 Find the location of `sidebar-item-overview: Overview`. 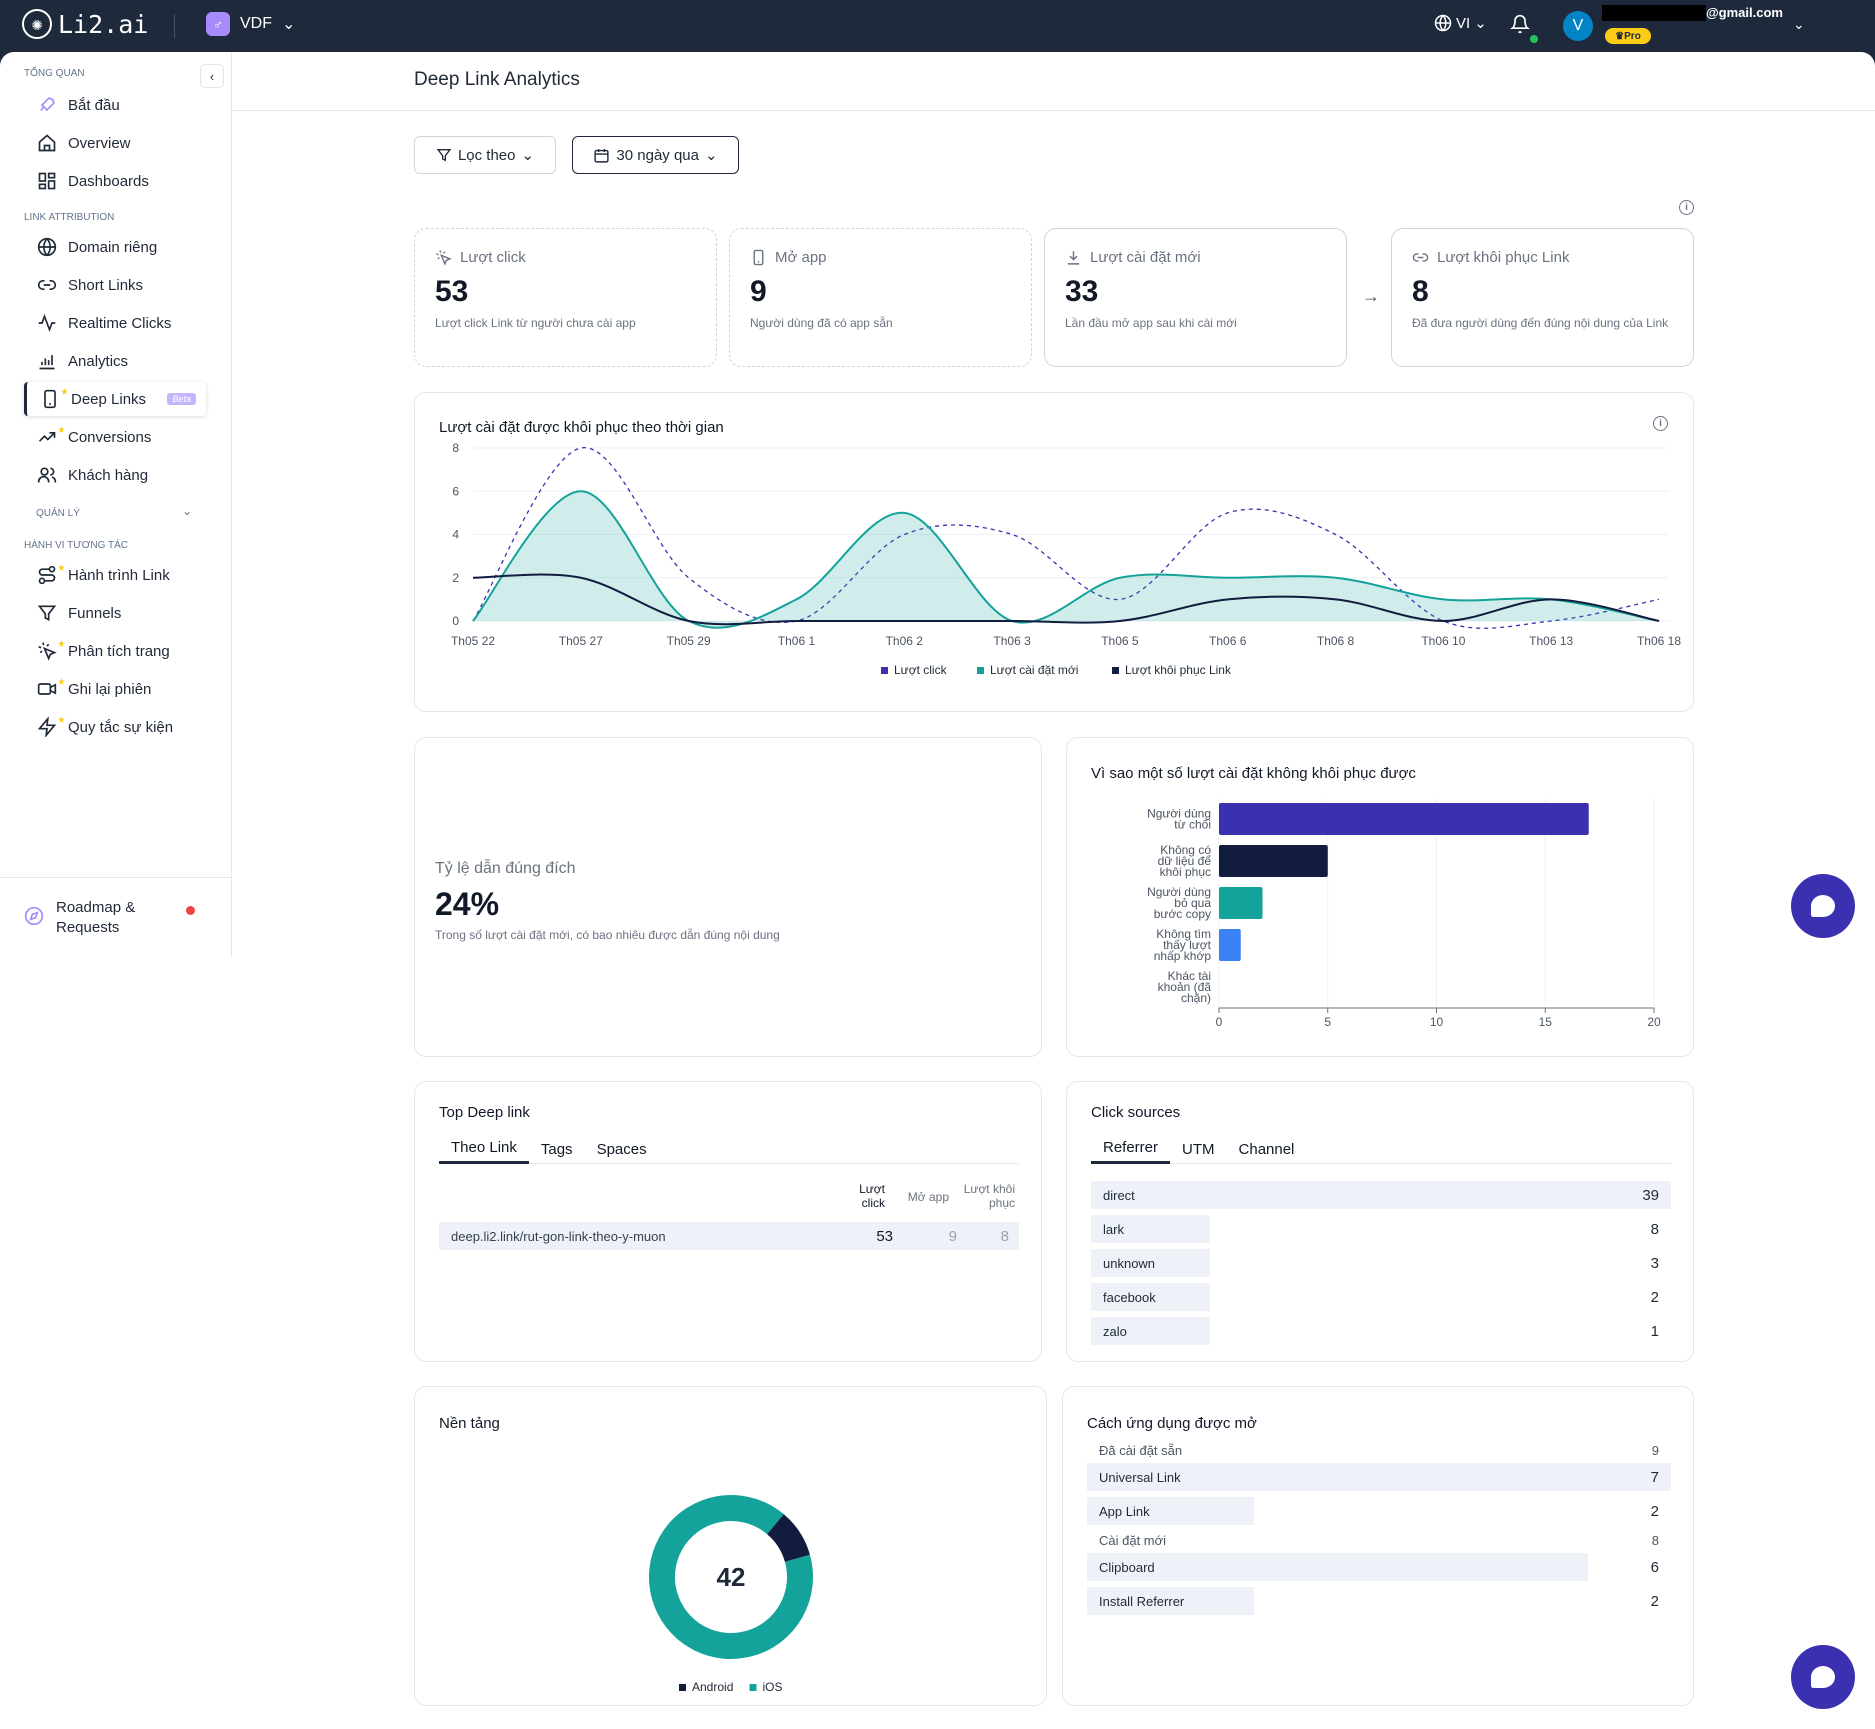

sidebar-item-overview: Overview is located at coordinates (115, 143).